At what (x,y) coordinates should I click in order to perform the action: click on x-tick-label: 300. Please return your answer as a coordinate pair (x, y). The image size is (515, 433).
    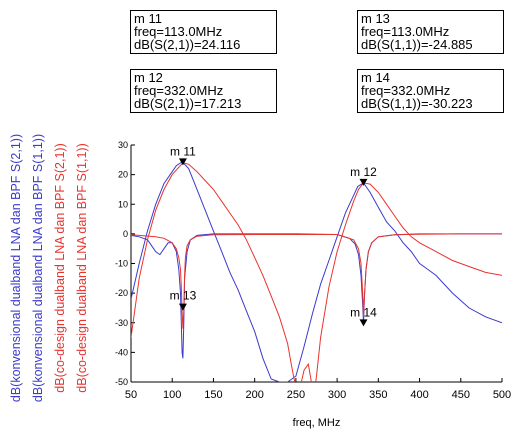
    Looking at the image, I should click on (337, 395).